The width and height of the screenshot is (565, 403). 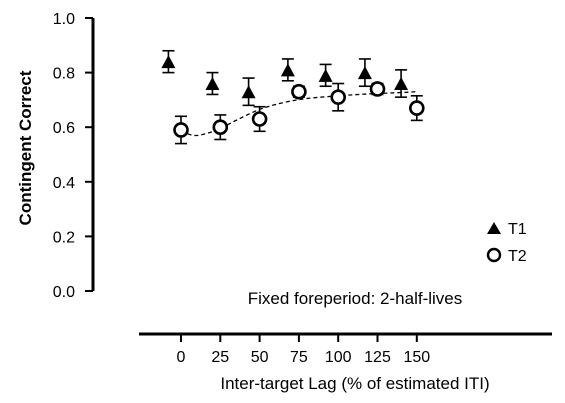 What do you see at coordinates (25, 147) in the screenshot?
I see `y-axis-title: Contingent Correct` at bounding box center [25, 147].